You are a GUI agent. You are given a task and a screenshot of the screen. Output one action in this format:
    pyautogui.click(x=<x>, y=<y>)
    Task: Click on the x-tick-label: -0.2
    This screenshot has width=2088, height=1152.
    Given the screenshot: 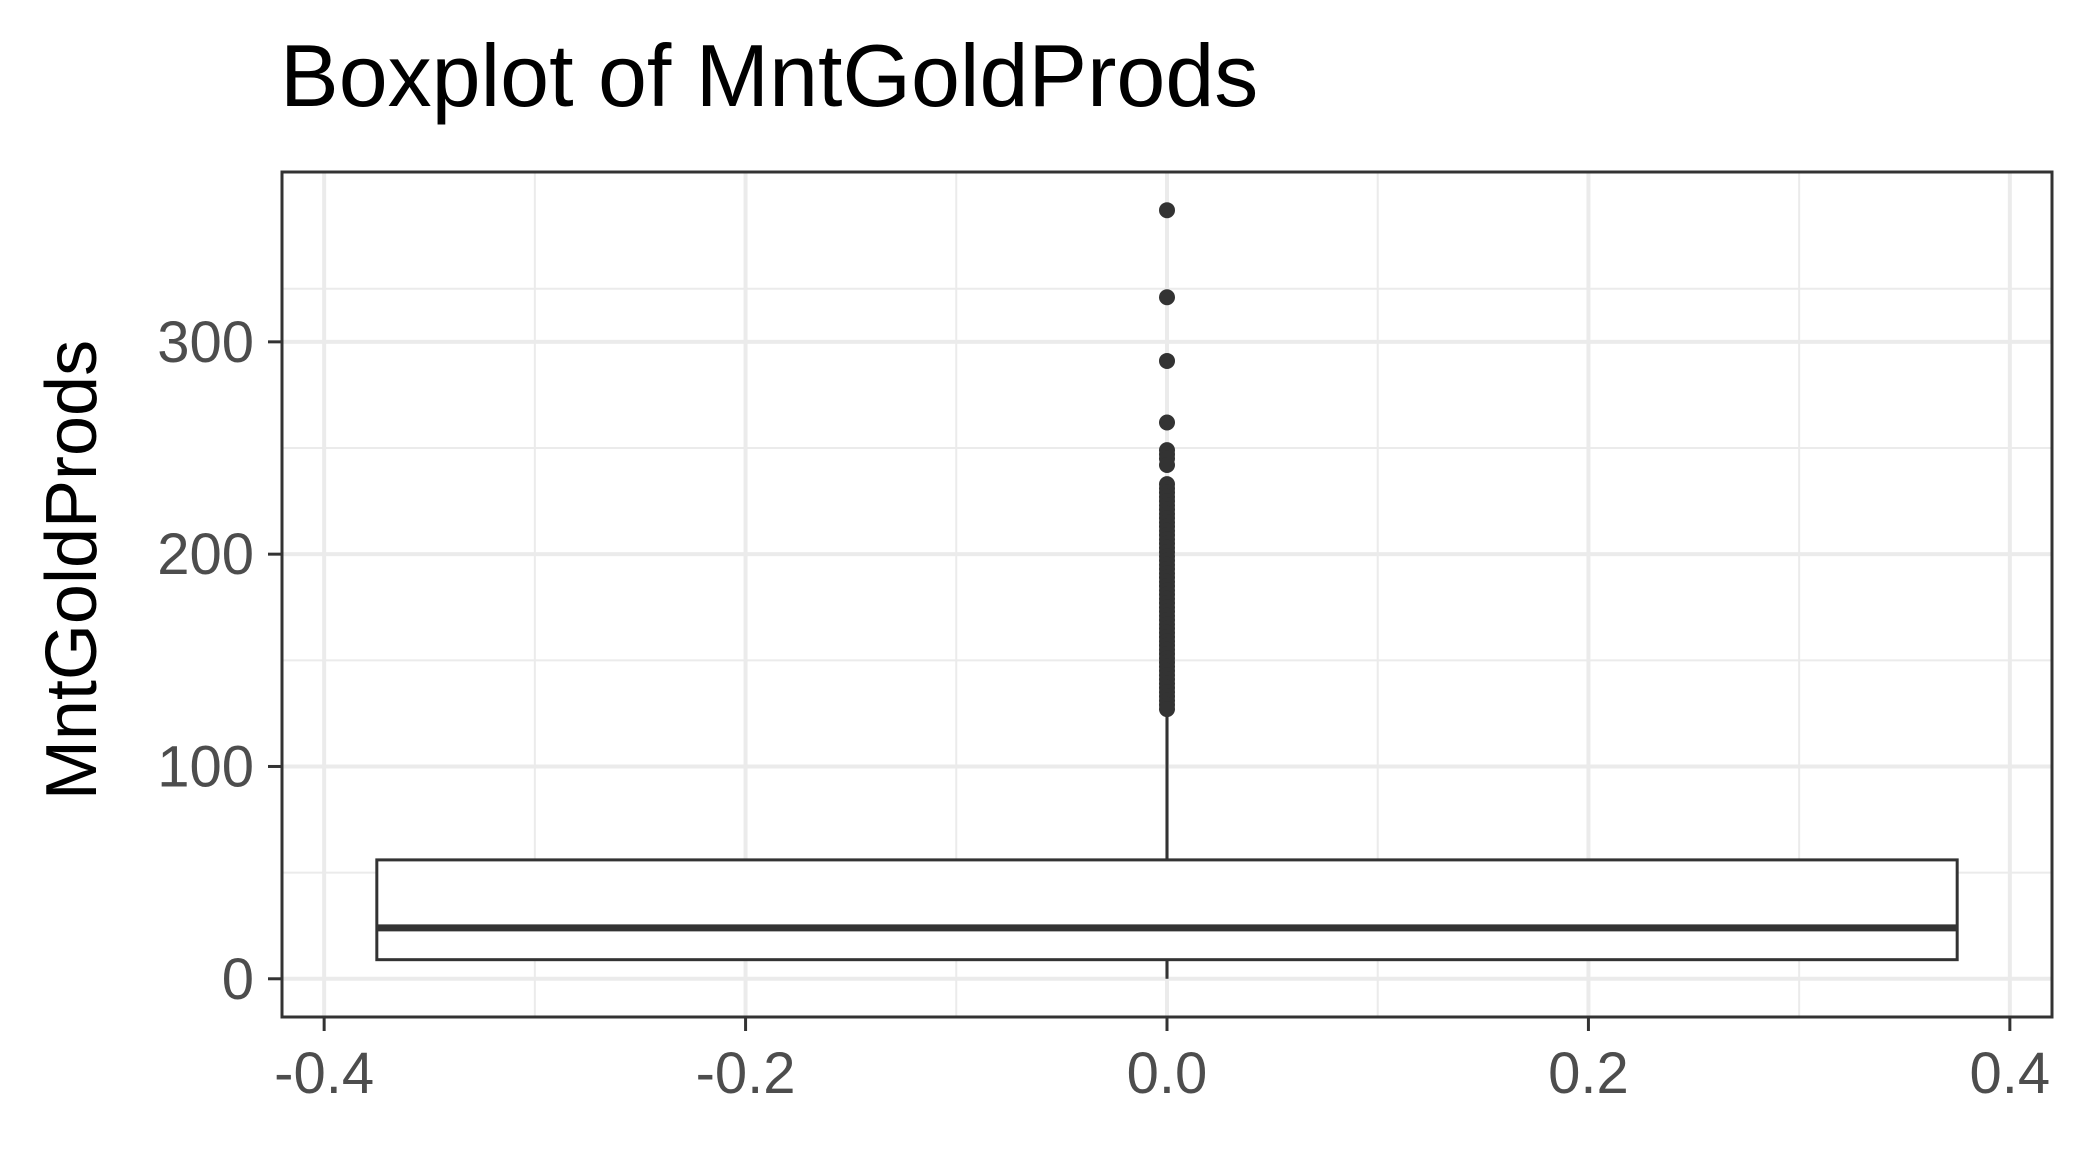 What is the action you would take?
    pyautogui.click(x=746, y=1073)
    